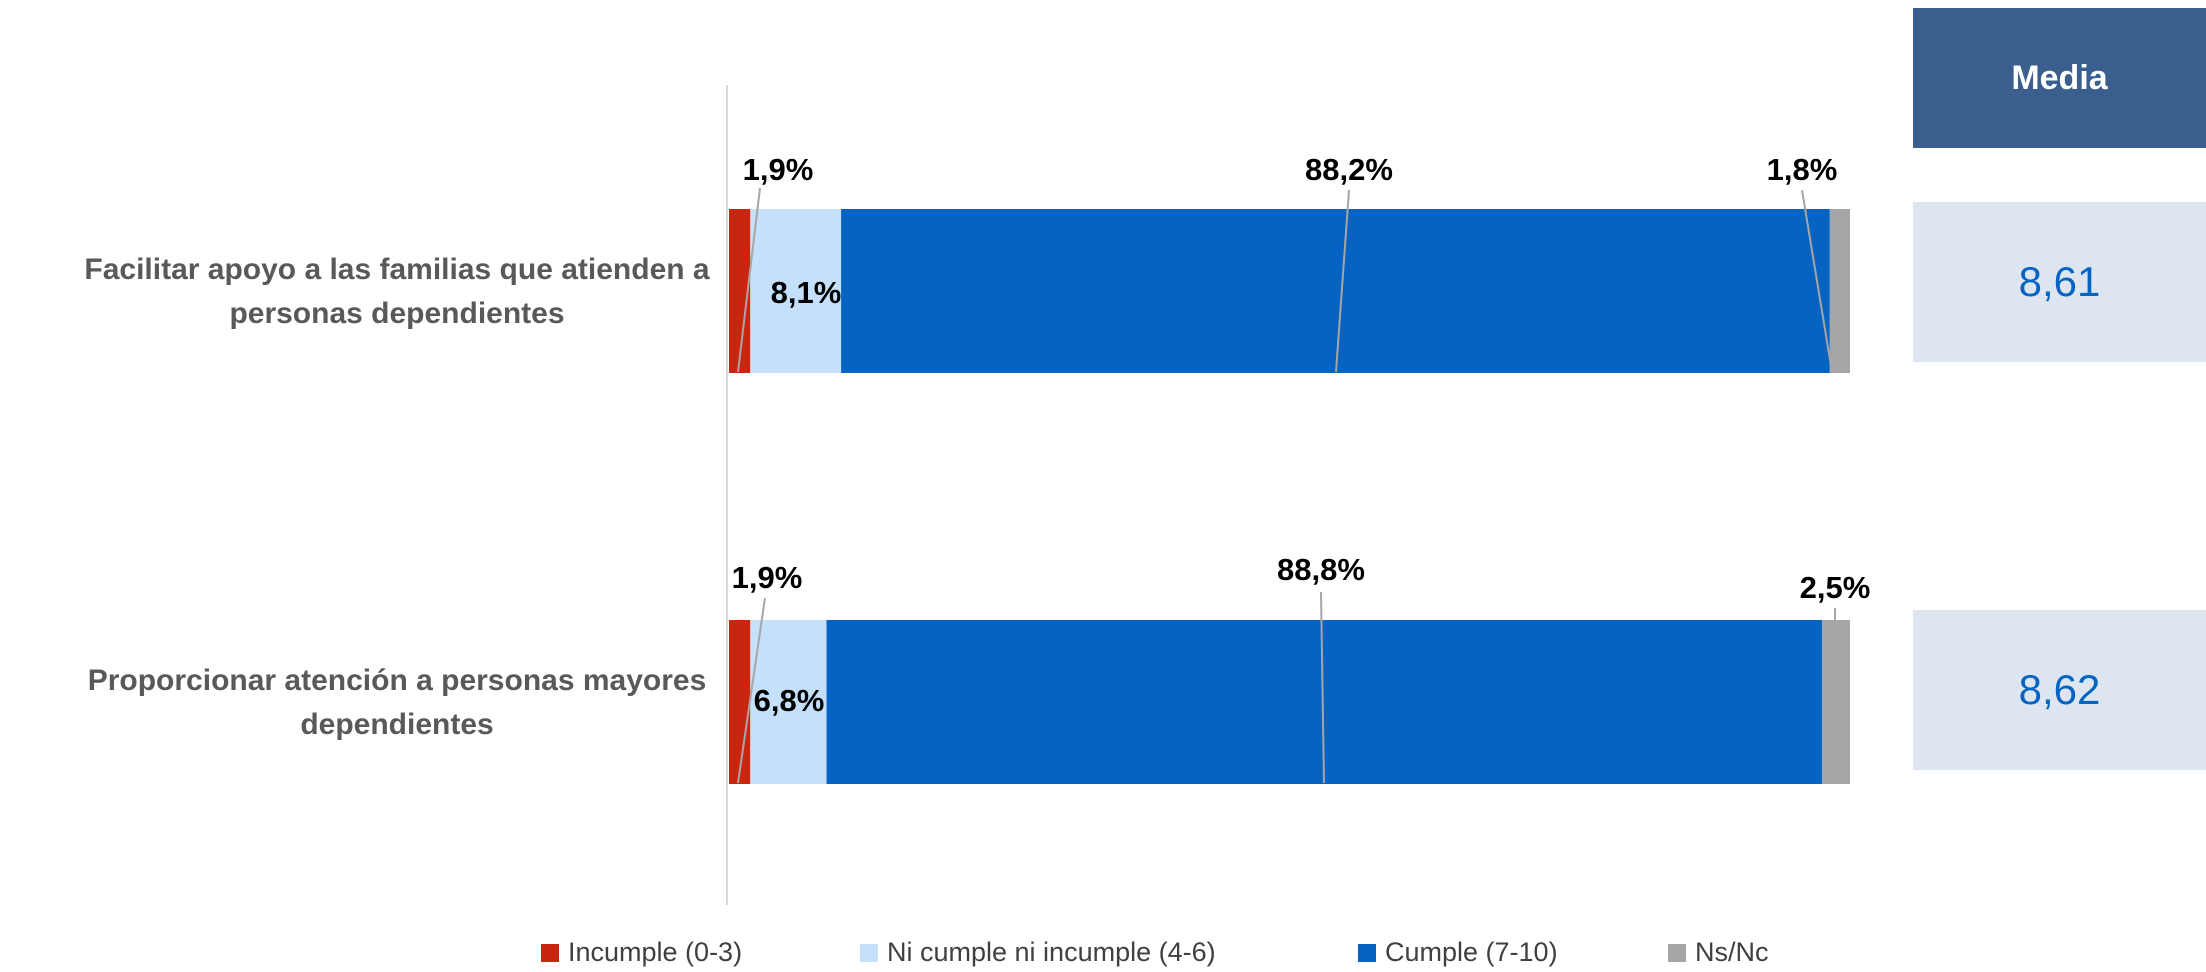 The height and width of the screenshot is (972, 2206). I want to click on legend-label: Incumple (0-3), so click(655, 952).